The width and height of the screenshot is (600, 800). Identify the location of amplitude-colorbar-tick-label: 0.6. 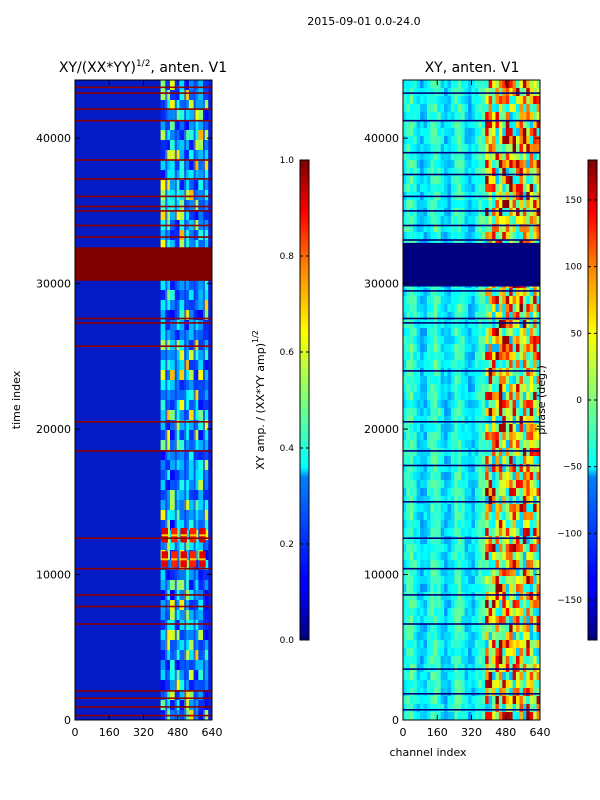
(287, 353).